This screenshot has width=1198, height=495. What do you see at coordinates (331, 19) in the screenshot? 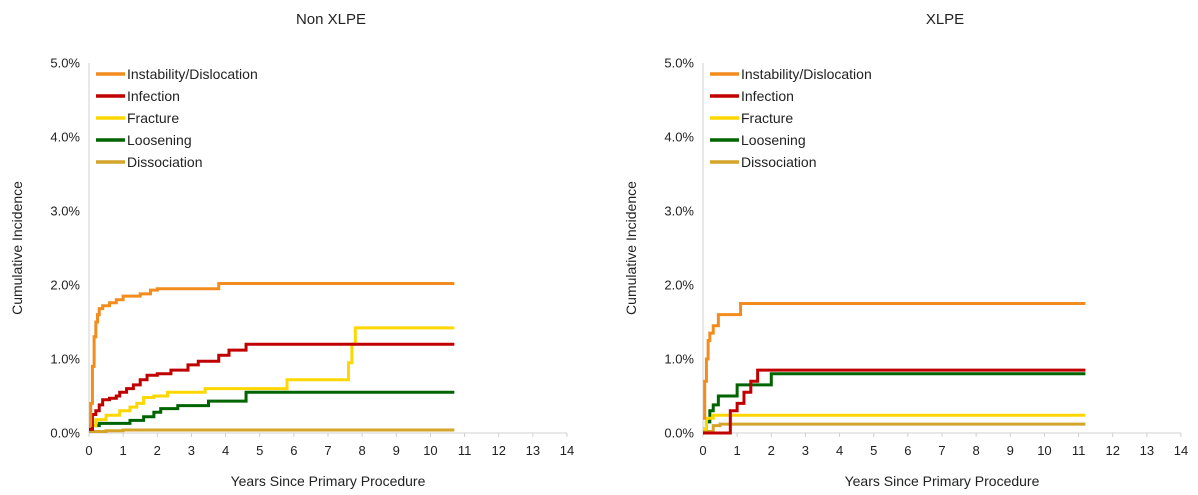
I see `chart-title: Non XLPE` at bounding box center [331, 19].